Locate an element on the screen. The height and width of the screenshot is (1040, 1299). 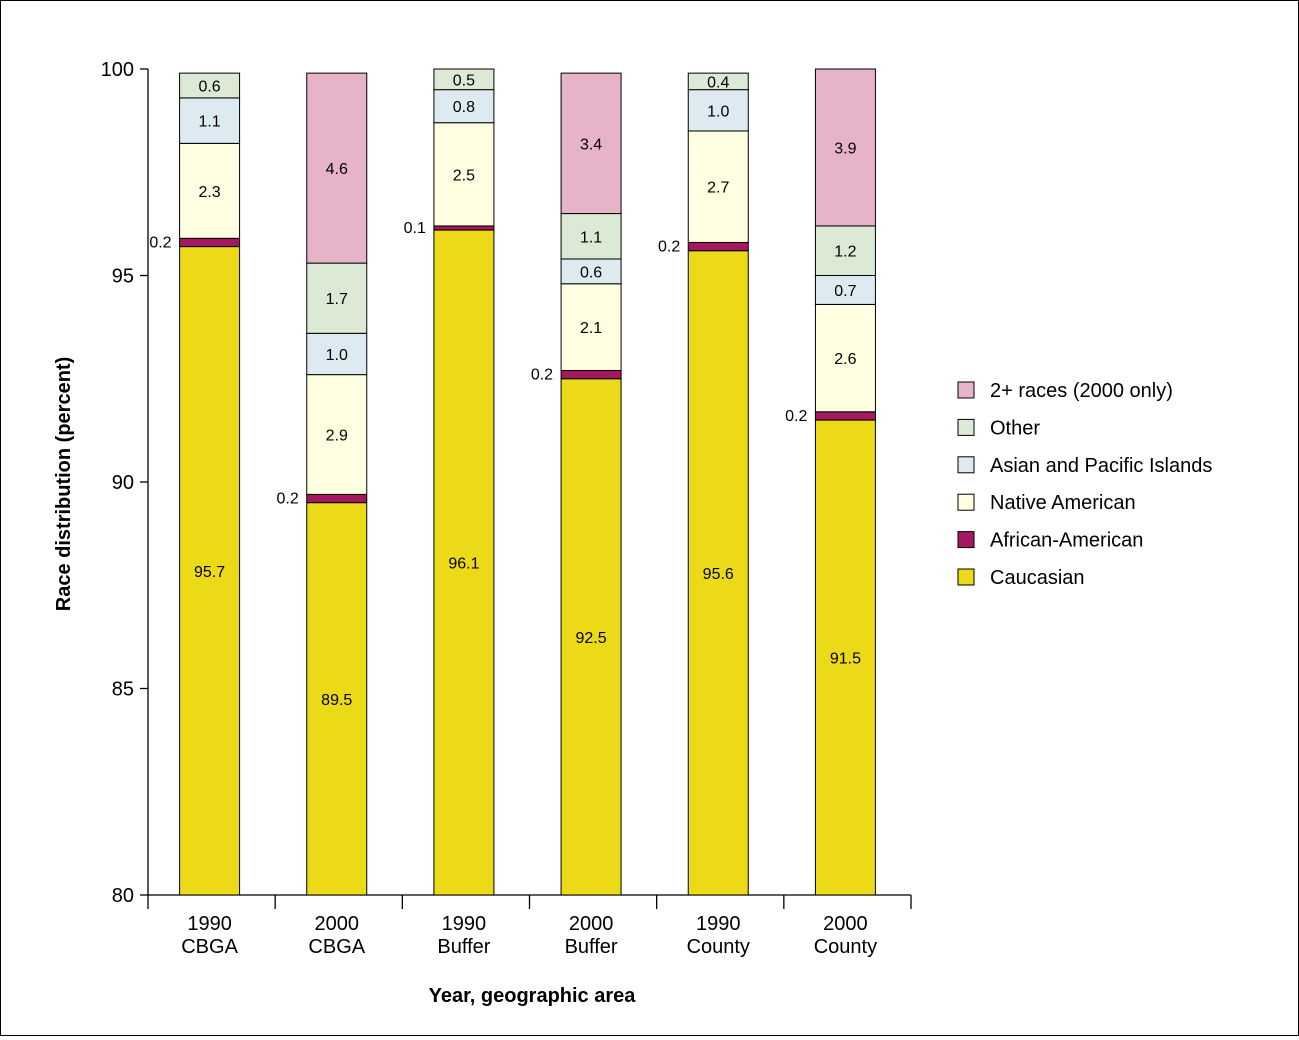
y-ticks: 80 85 90 95 100 is located at coordinates (124, 483).